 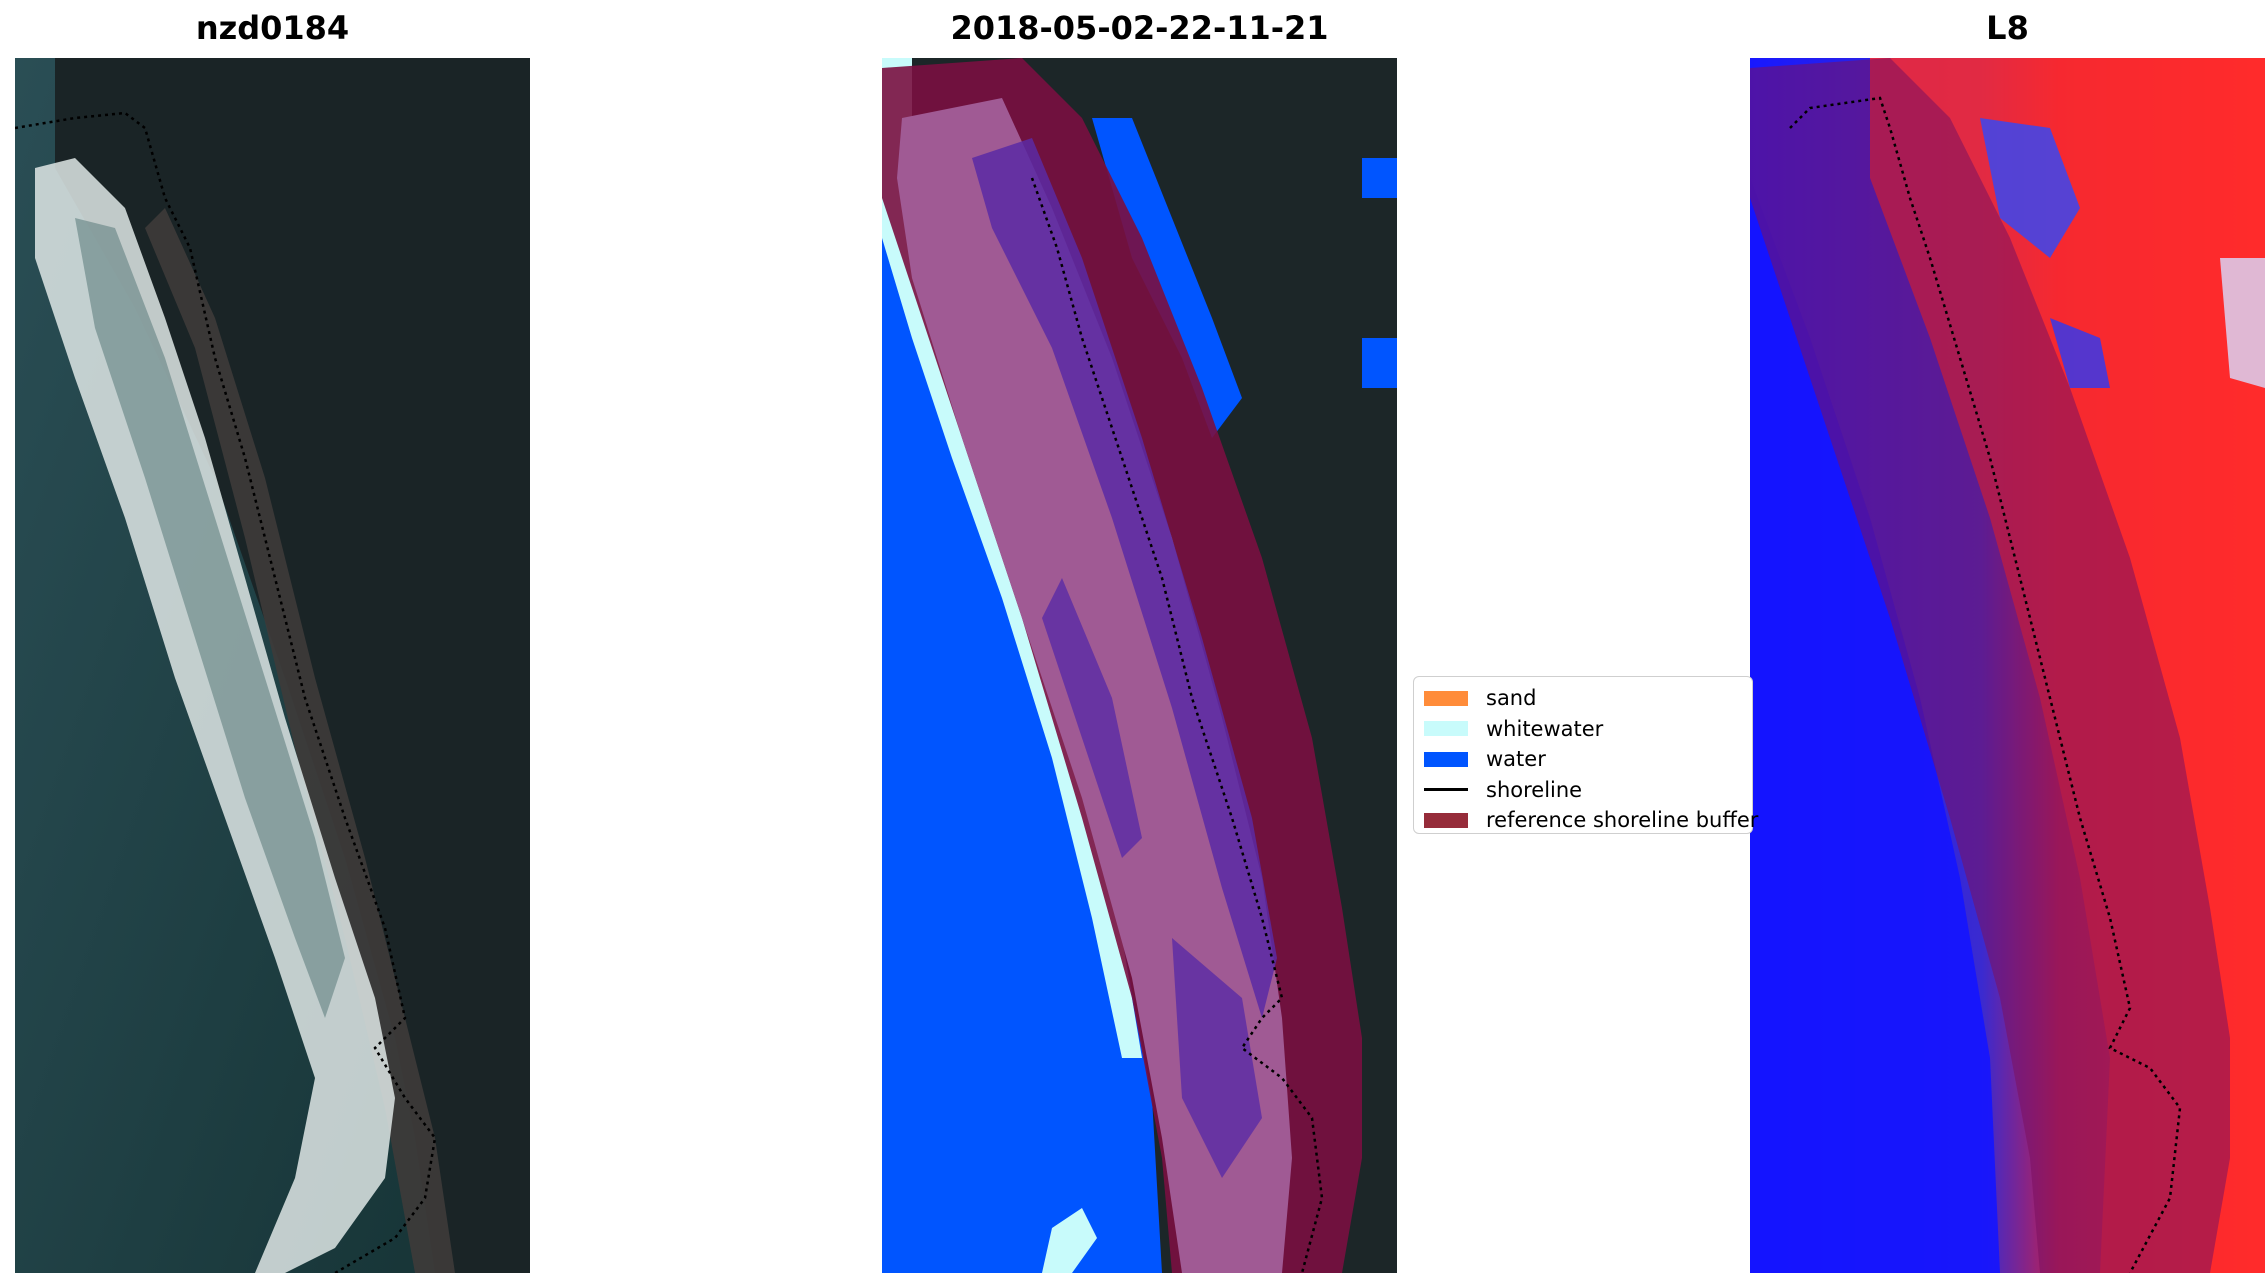 What do you see at coordinates (1446, 790) in the screenshot?
I see `shoreline-line-swatch` at bounding box center [1446, 790].